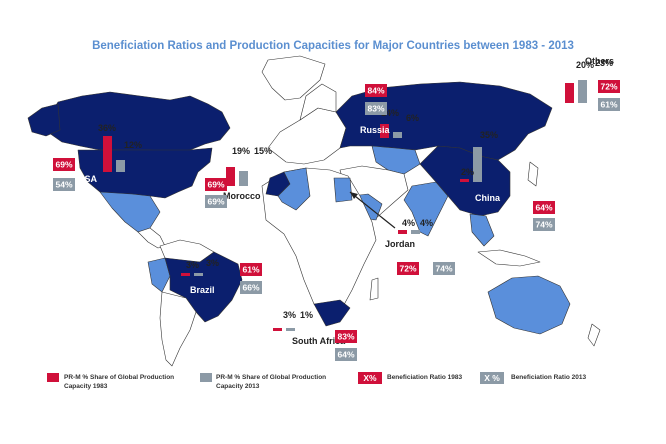  I want to click on russia, so click(444, 121).